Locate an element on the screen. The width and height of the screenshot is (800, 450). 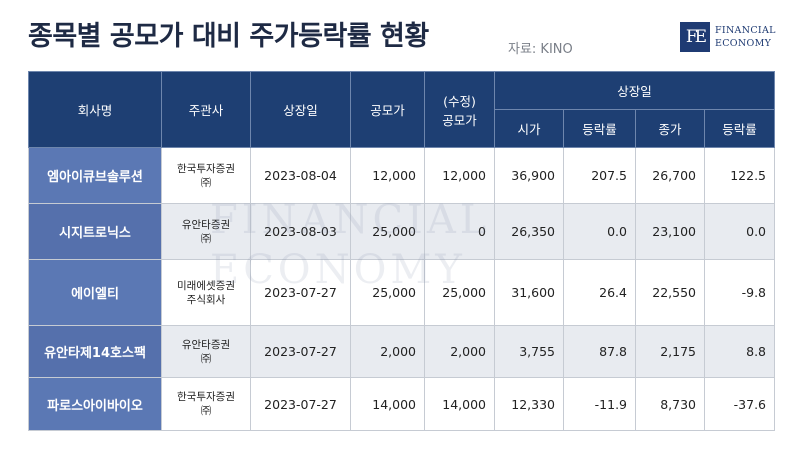
close-price-cell: 22,550 is located at coordinates (670, 292).